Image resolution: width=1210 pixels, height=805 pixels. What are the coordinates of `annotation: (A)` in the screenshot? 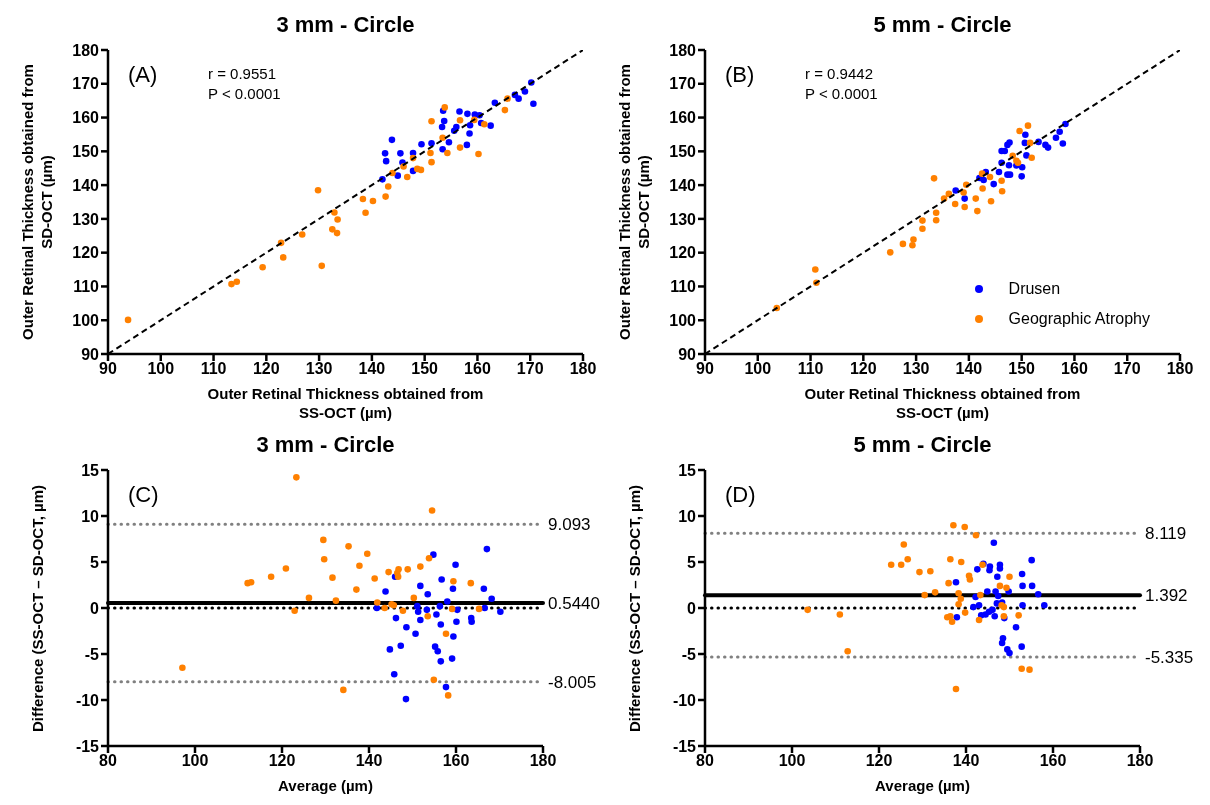 It's located at (143, 75).